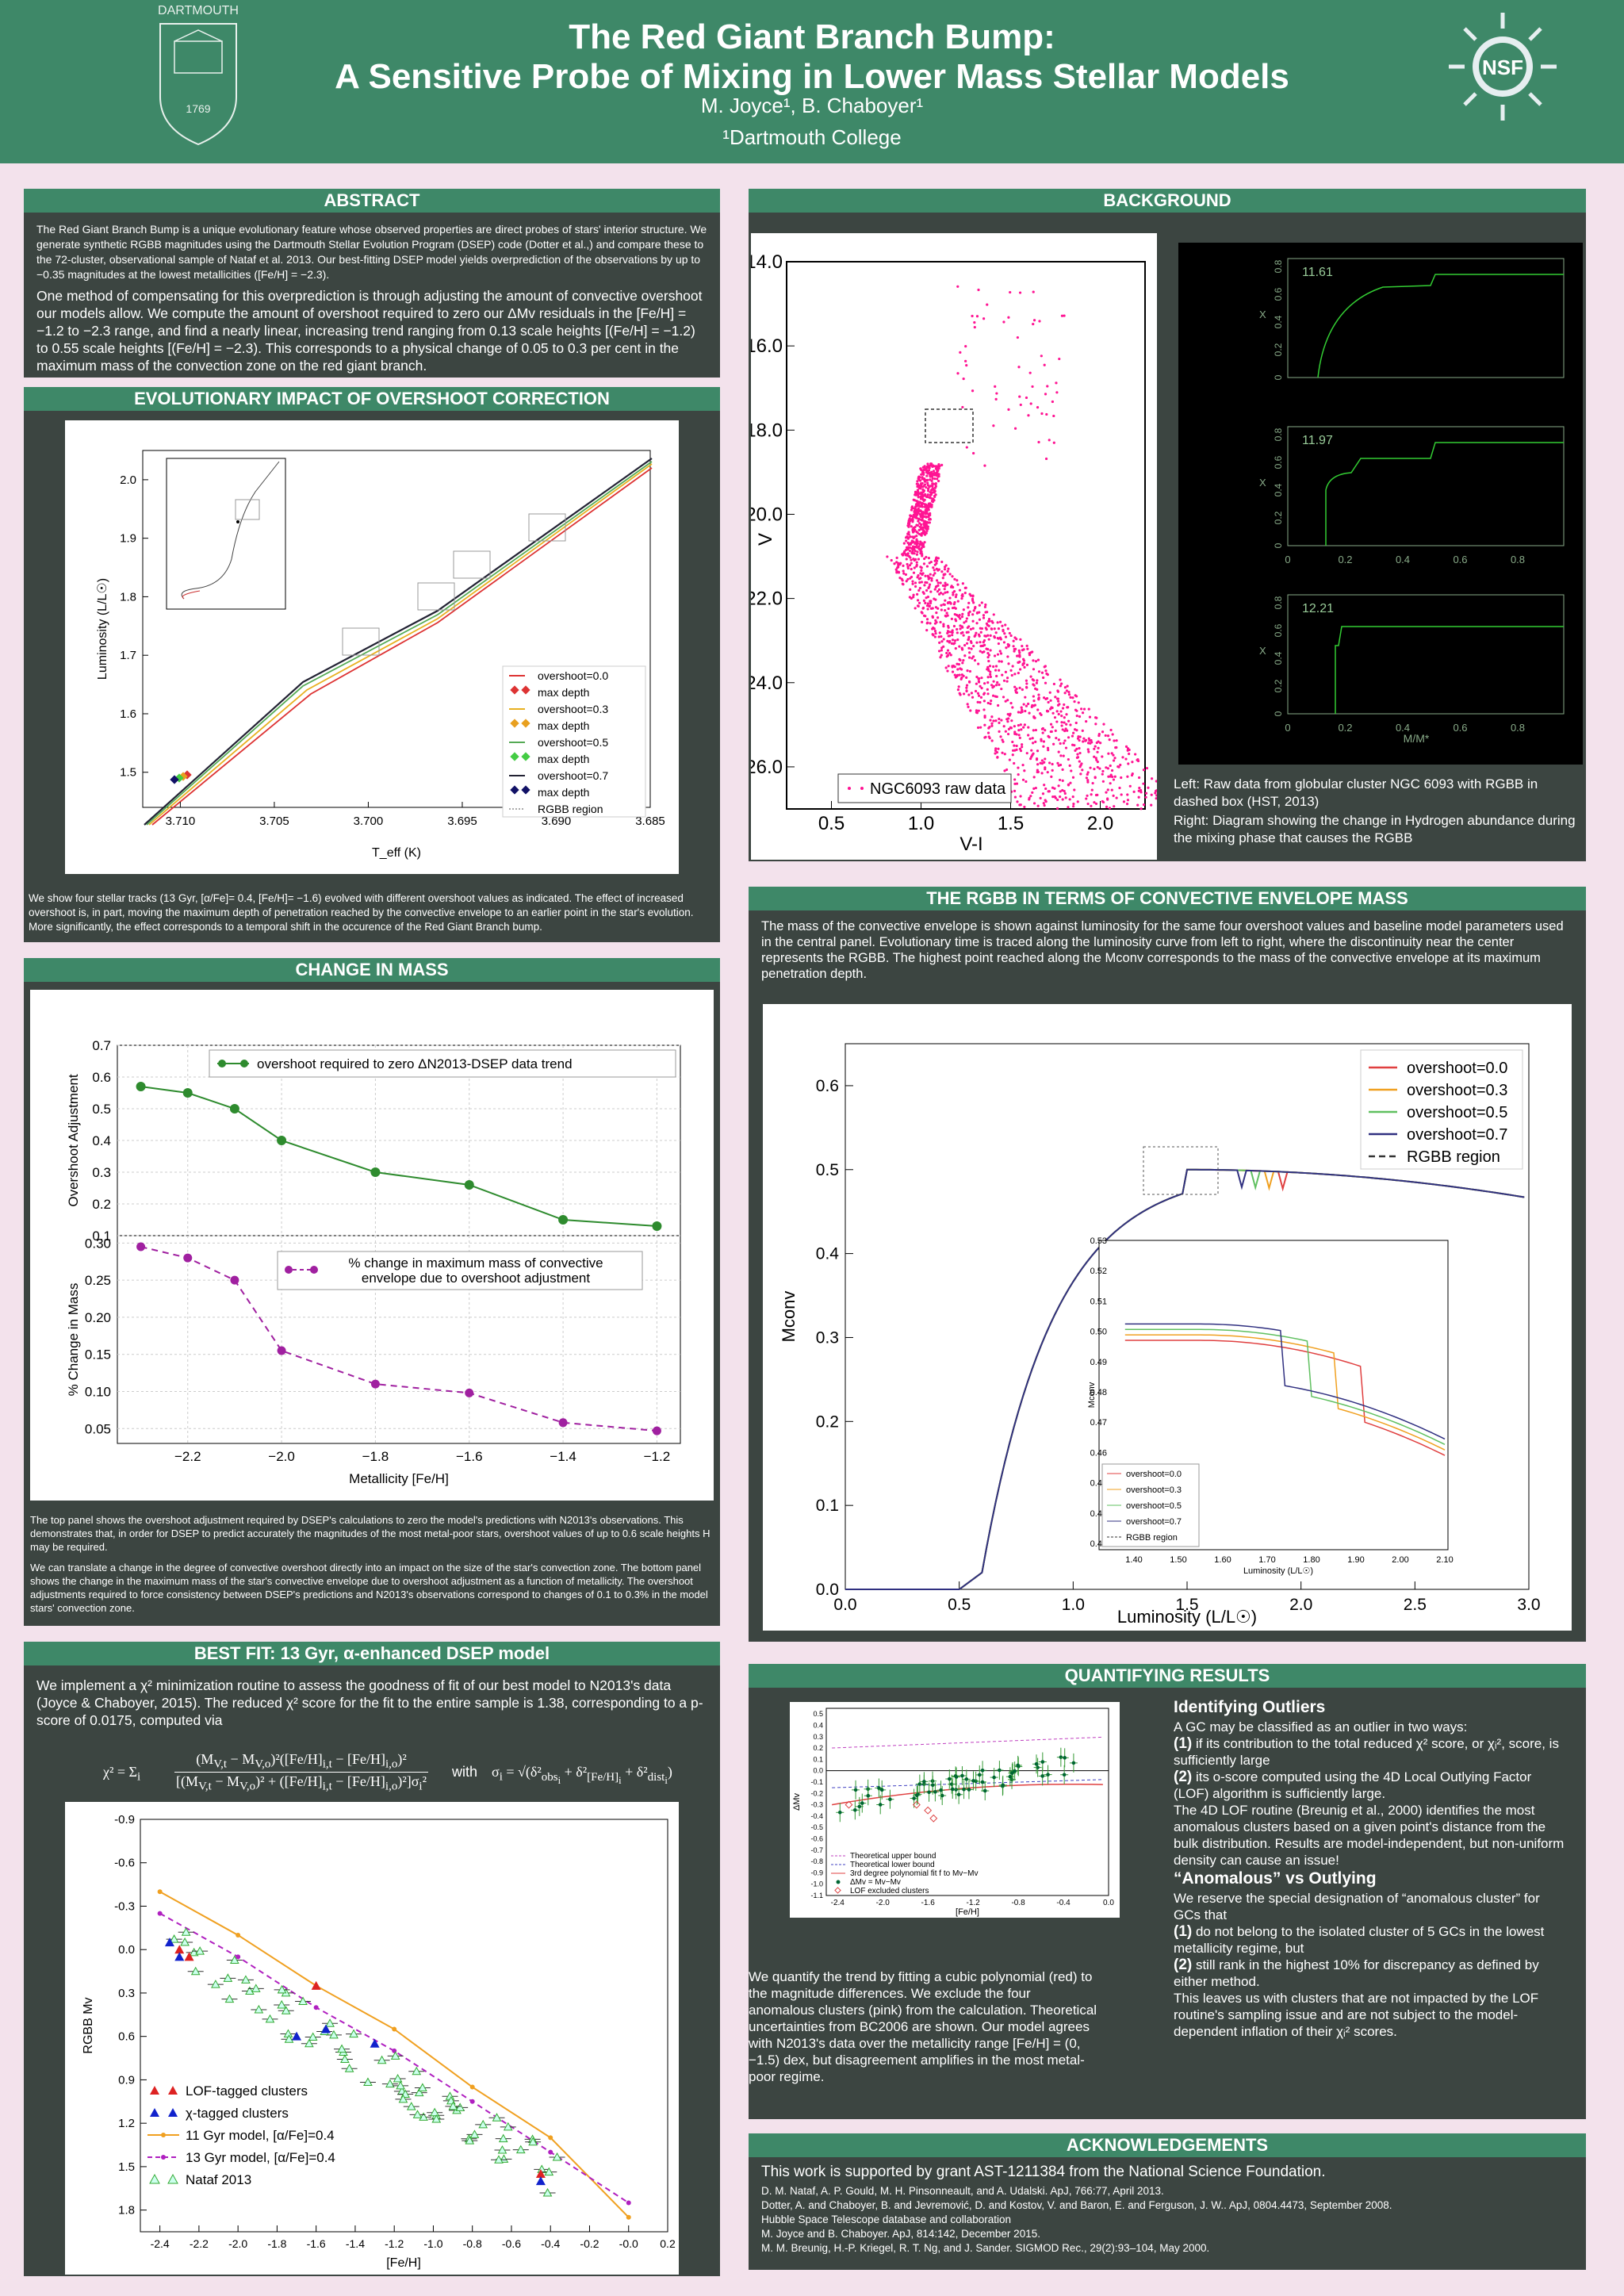 The width and height of the screenshot is (1624, 2296). I want to click on mc-ytick: 0.0, so click(827, 1590).